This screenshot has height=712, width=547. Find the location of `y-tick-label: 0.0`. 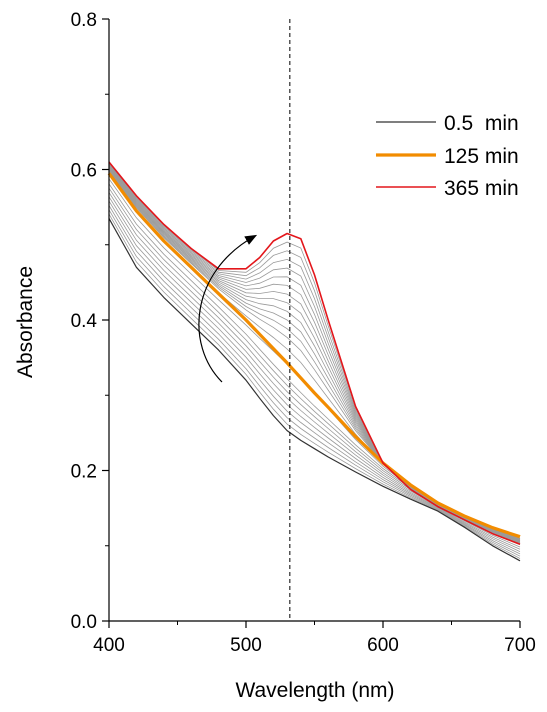

y-tick-label: 0.0 is located at coordinates (84, 622).